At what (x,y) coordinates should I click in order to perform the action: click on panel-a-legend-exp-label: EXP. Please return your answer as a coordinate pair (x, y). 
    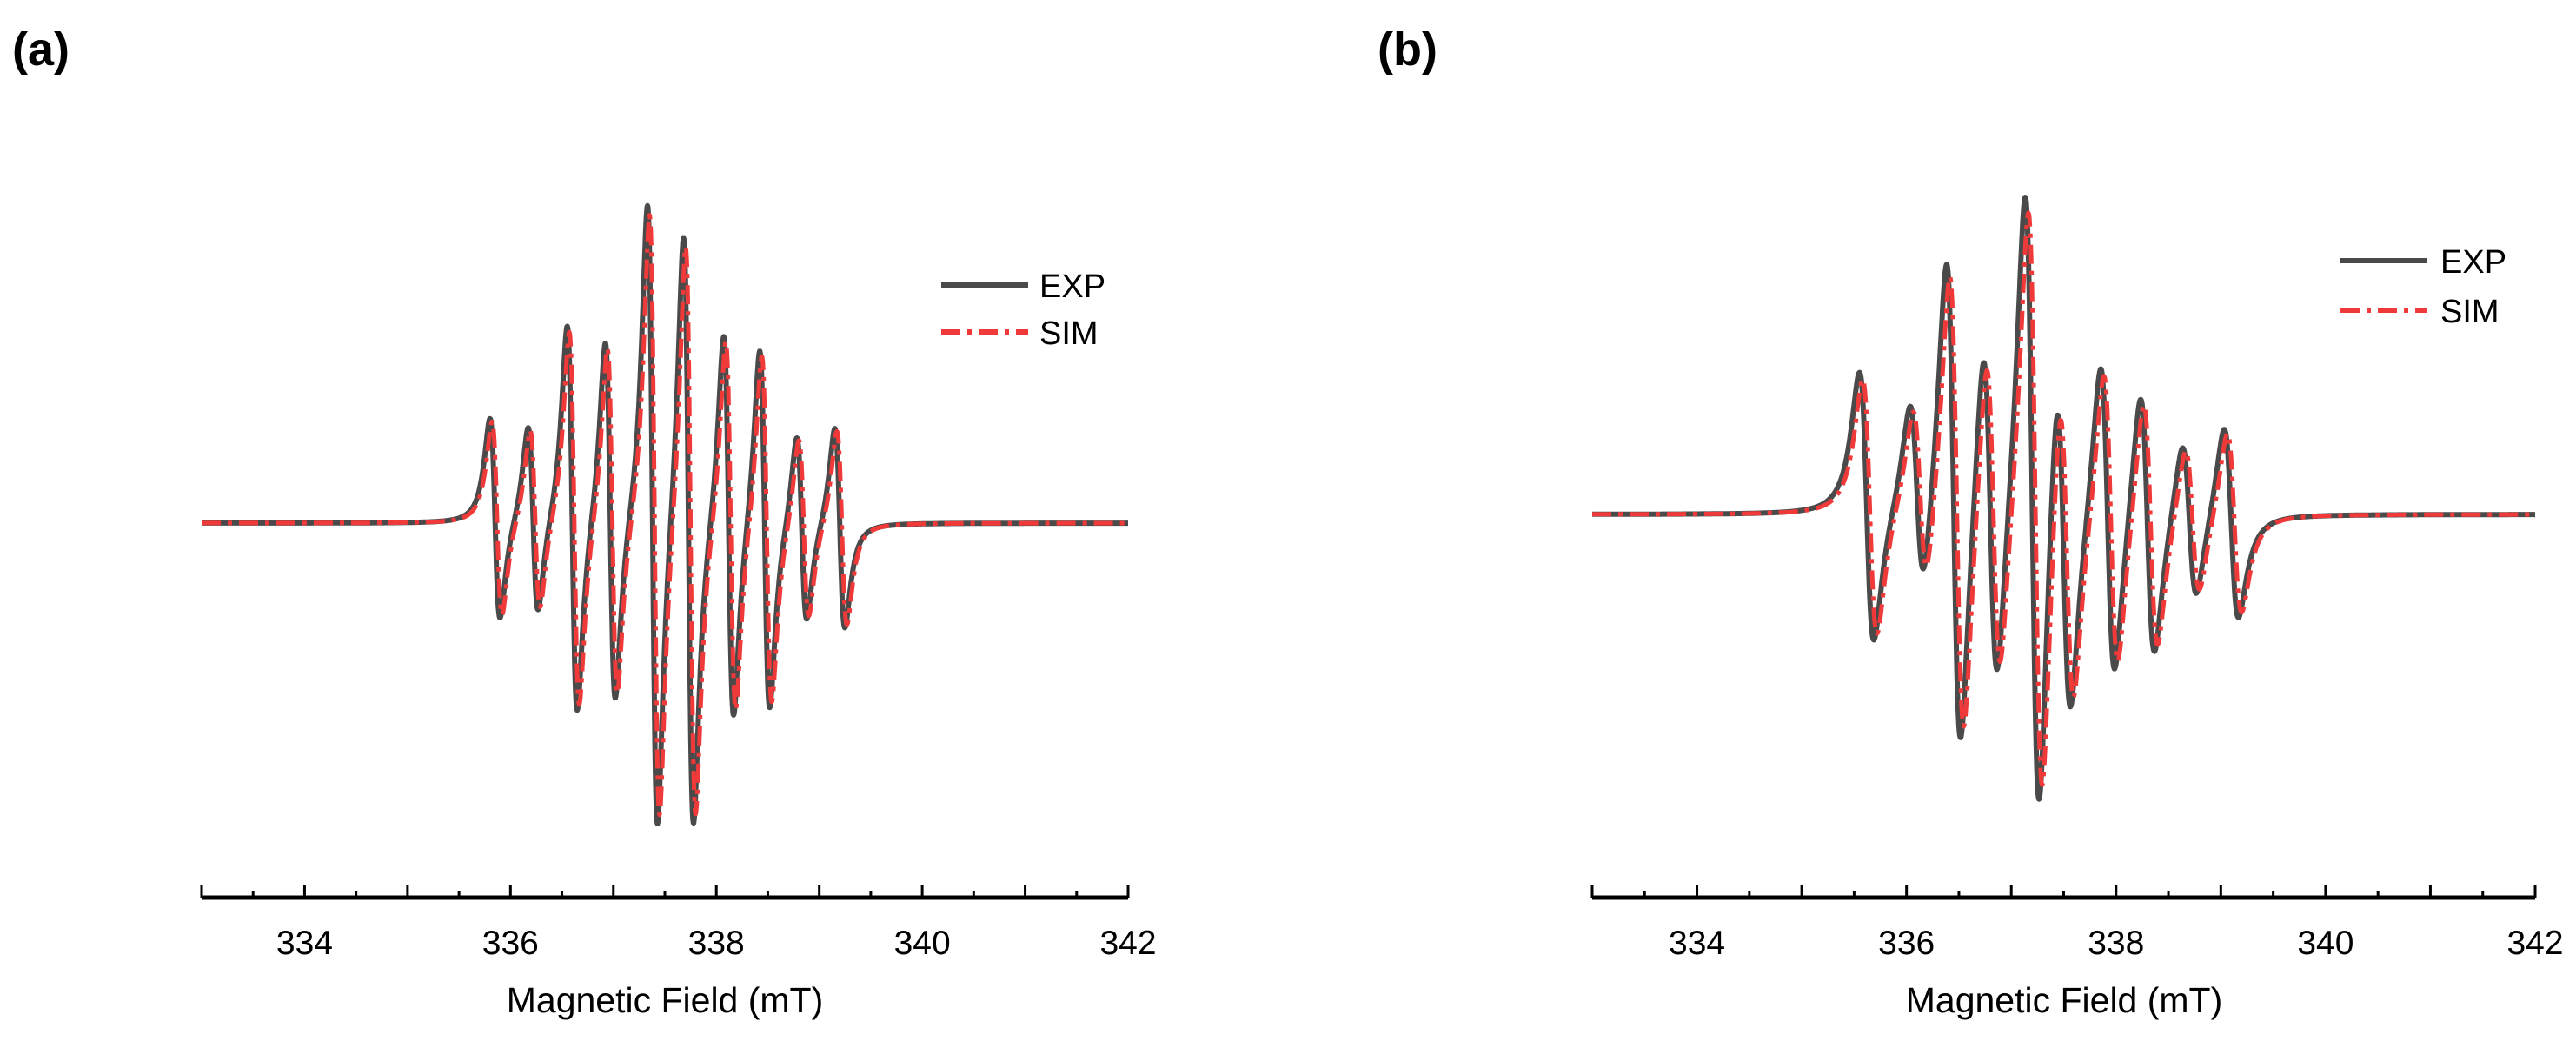
    Looking at the image, I should click on (1072, 287).